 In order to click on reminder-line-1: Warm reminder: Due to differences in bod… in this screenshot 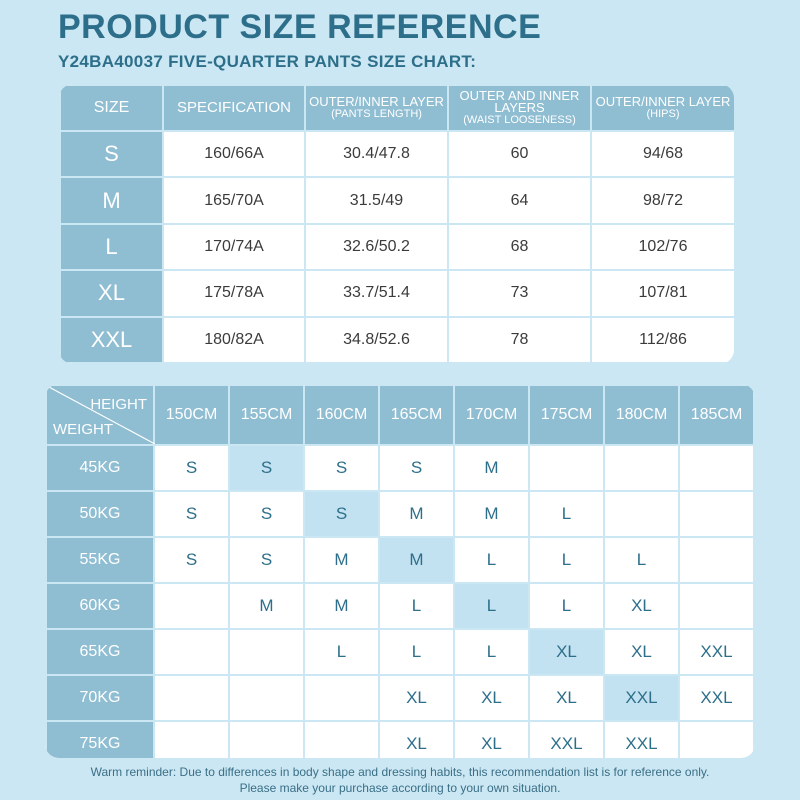, I will do `click(400, 772)`.